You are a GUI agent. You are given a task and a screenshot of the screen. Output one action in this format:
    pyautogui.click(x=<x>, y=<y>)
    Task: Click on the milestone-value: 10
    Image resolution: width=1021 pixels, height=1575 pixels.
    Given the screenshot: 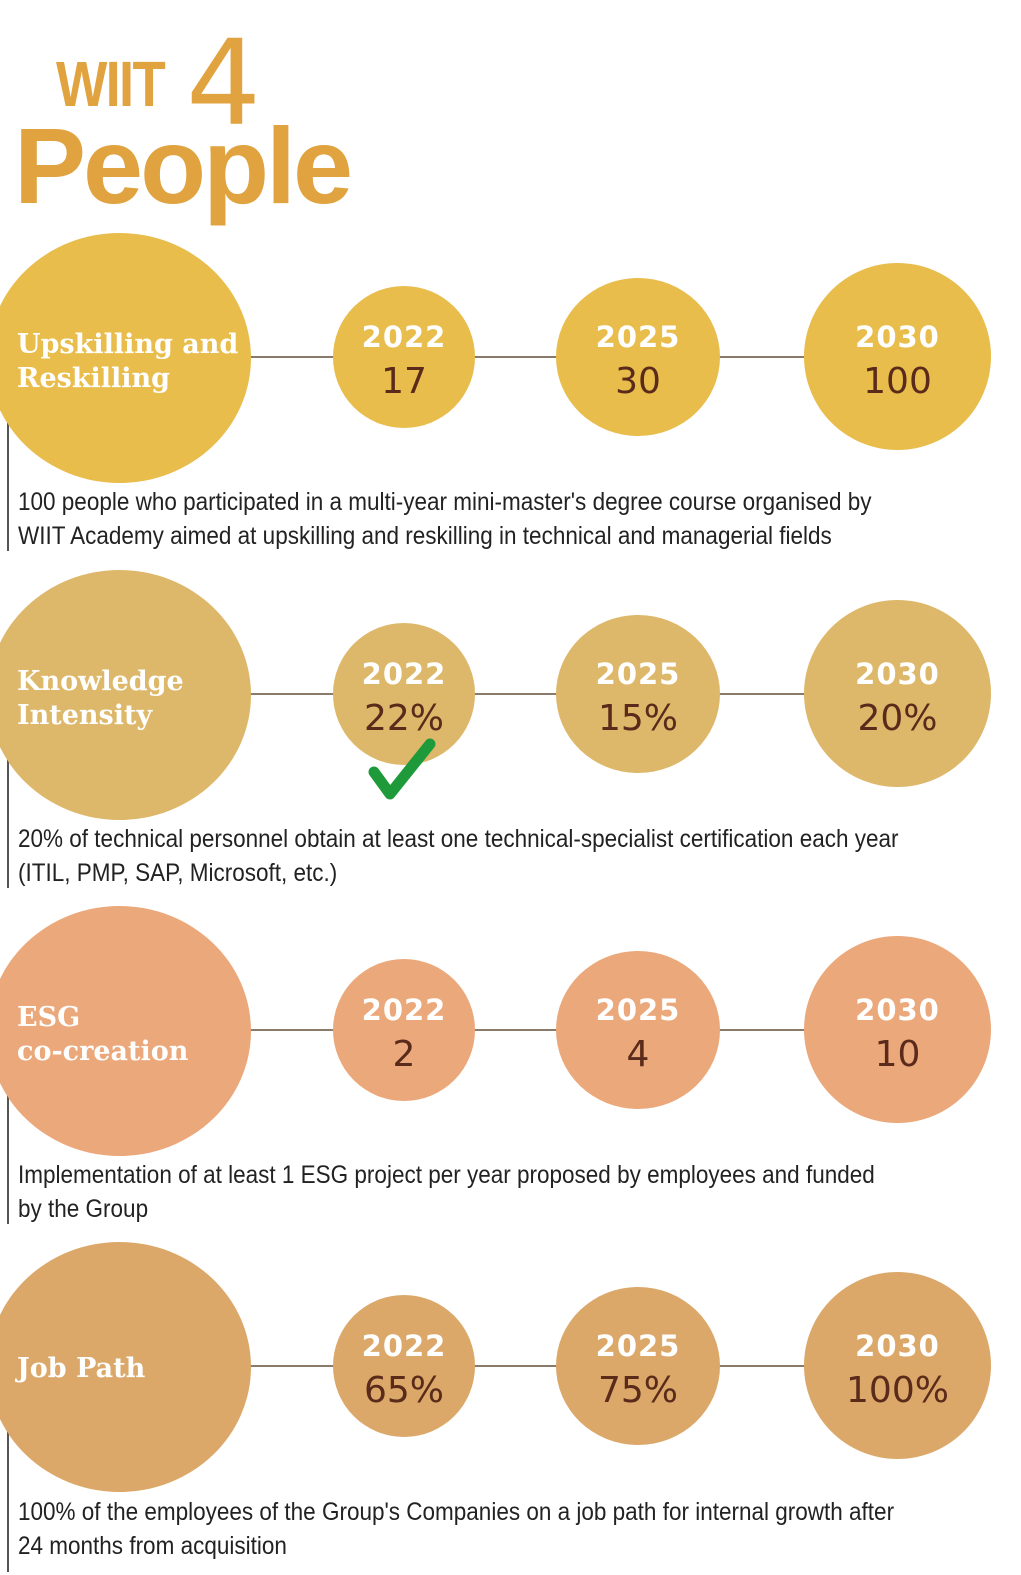 What is the action you would take?
    pyautogui.click(x=897, y=1054)
    